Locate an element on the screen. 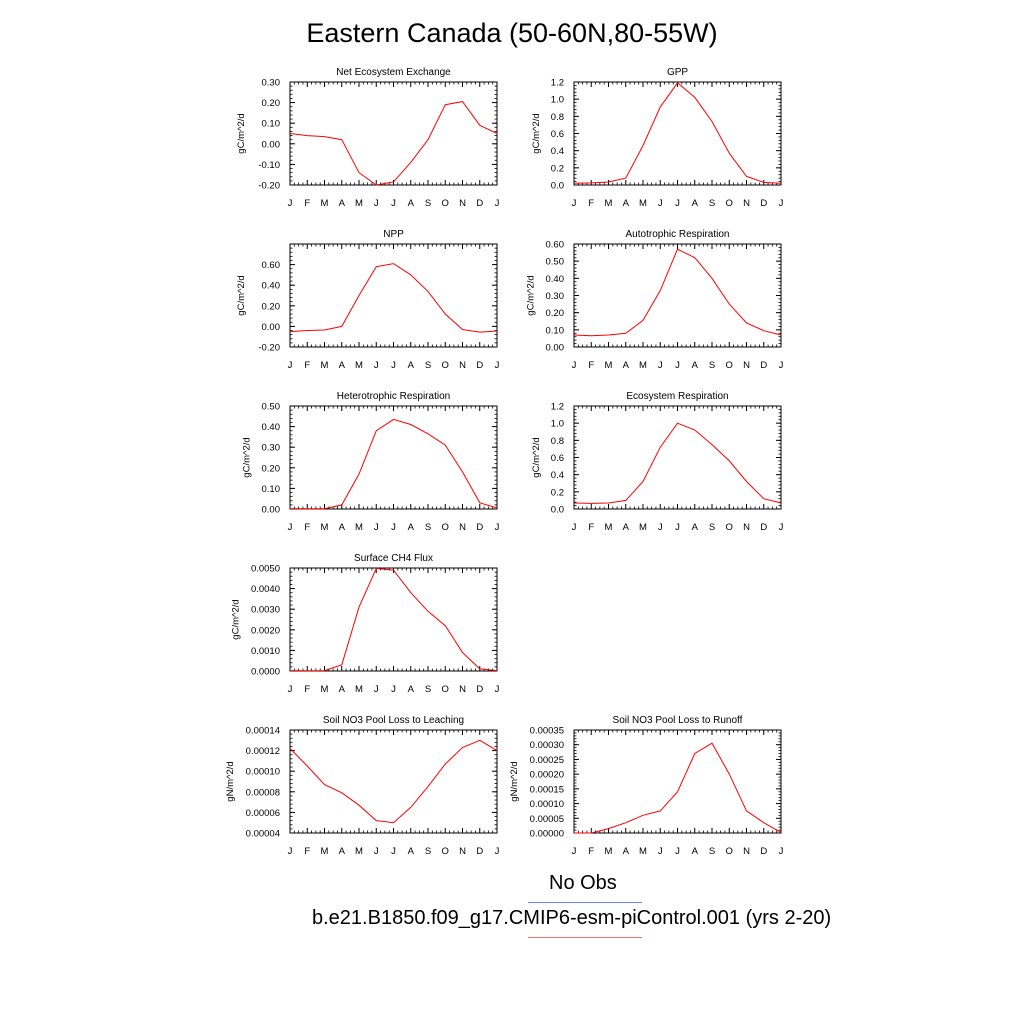 The height and width of the screenshot is (1024, 1024). y-tick-label: 0.00030 is located at coordinates (547, 745).